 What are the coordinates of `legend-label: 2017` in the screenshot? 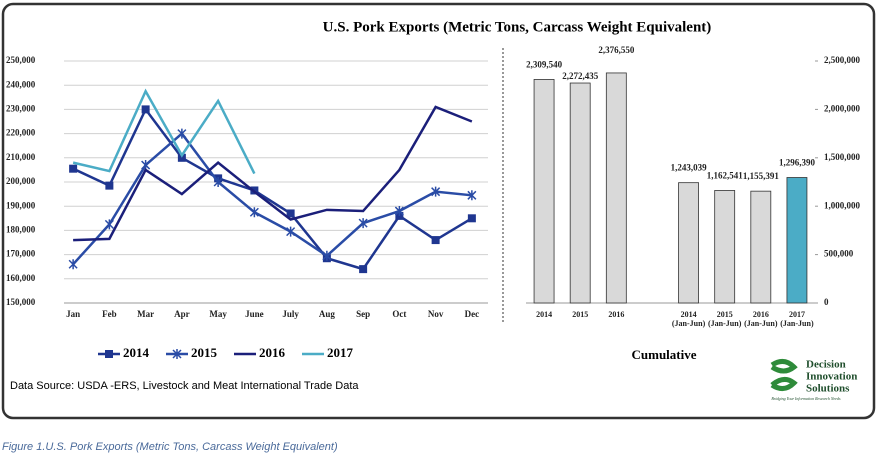 It's located at (340, 352).